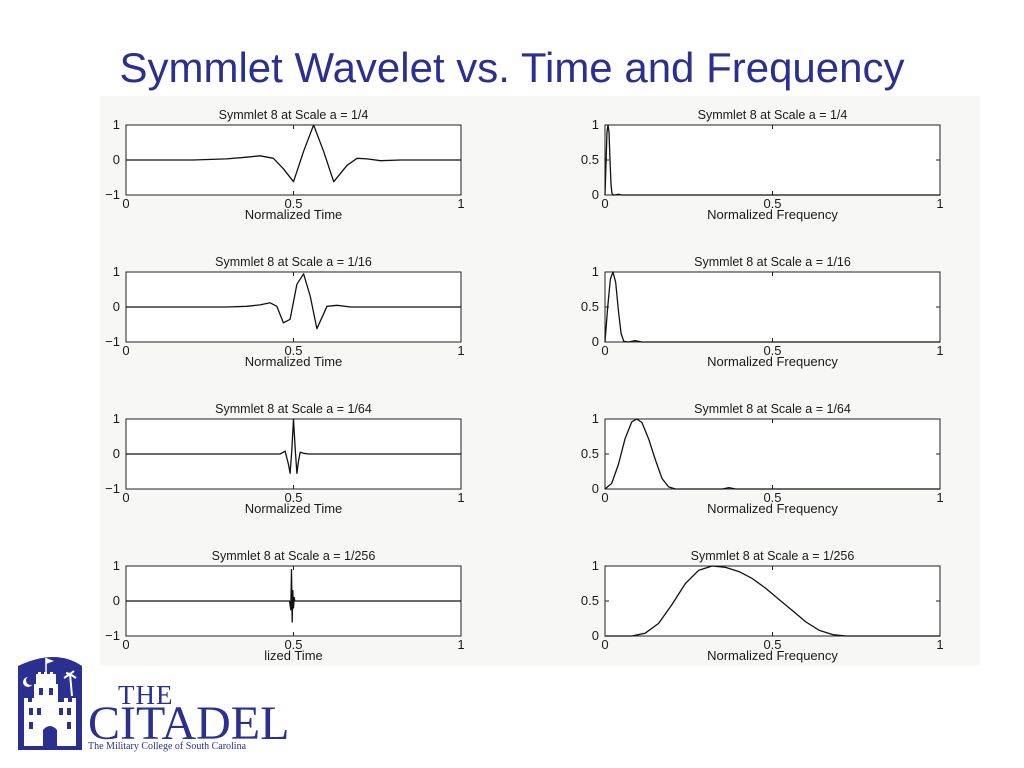  I want to click on x-axis-label: lized Time, so click(293, 655).